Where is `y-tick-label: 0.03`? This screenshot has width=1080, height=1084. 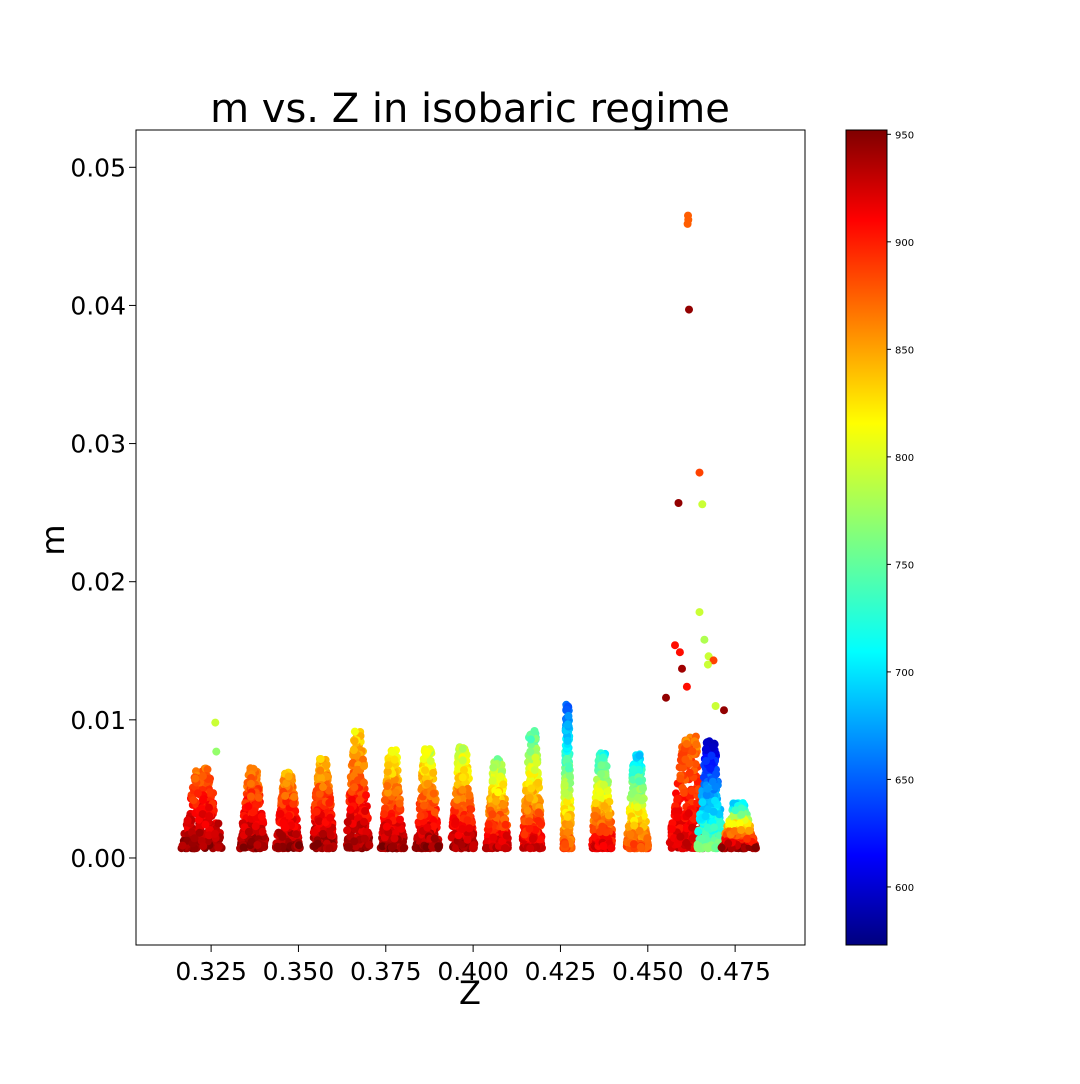
y-tick-label: 0.03 is located at coordinates (98, 444).